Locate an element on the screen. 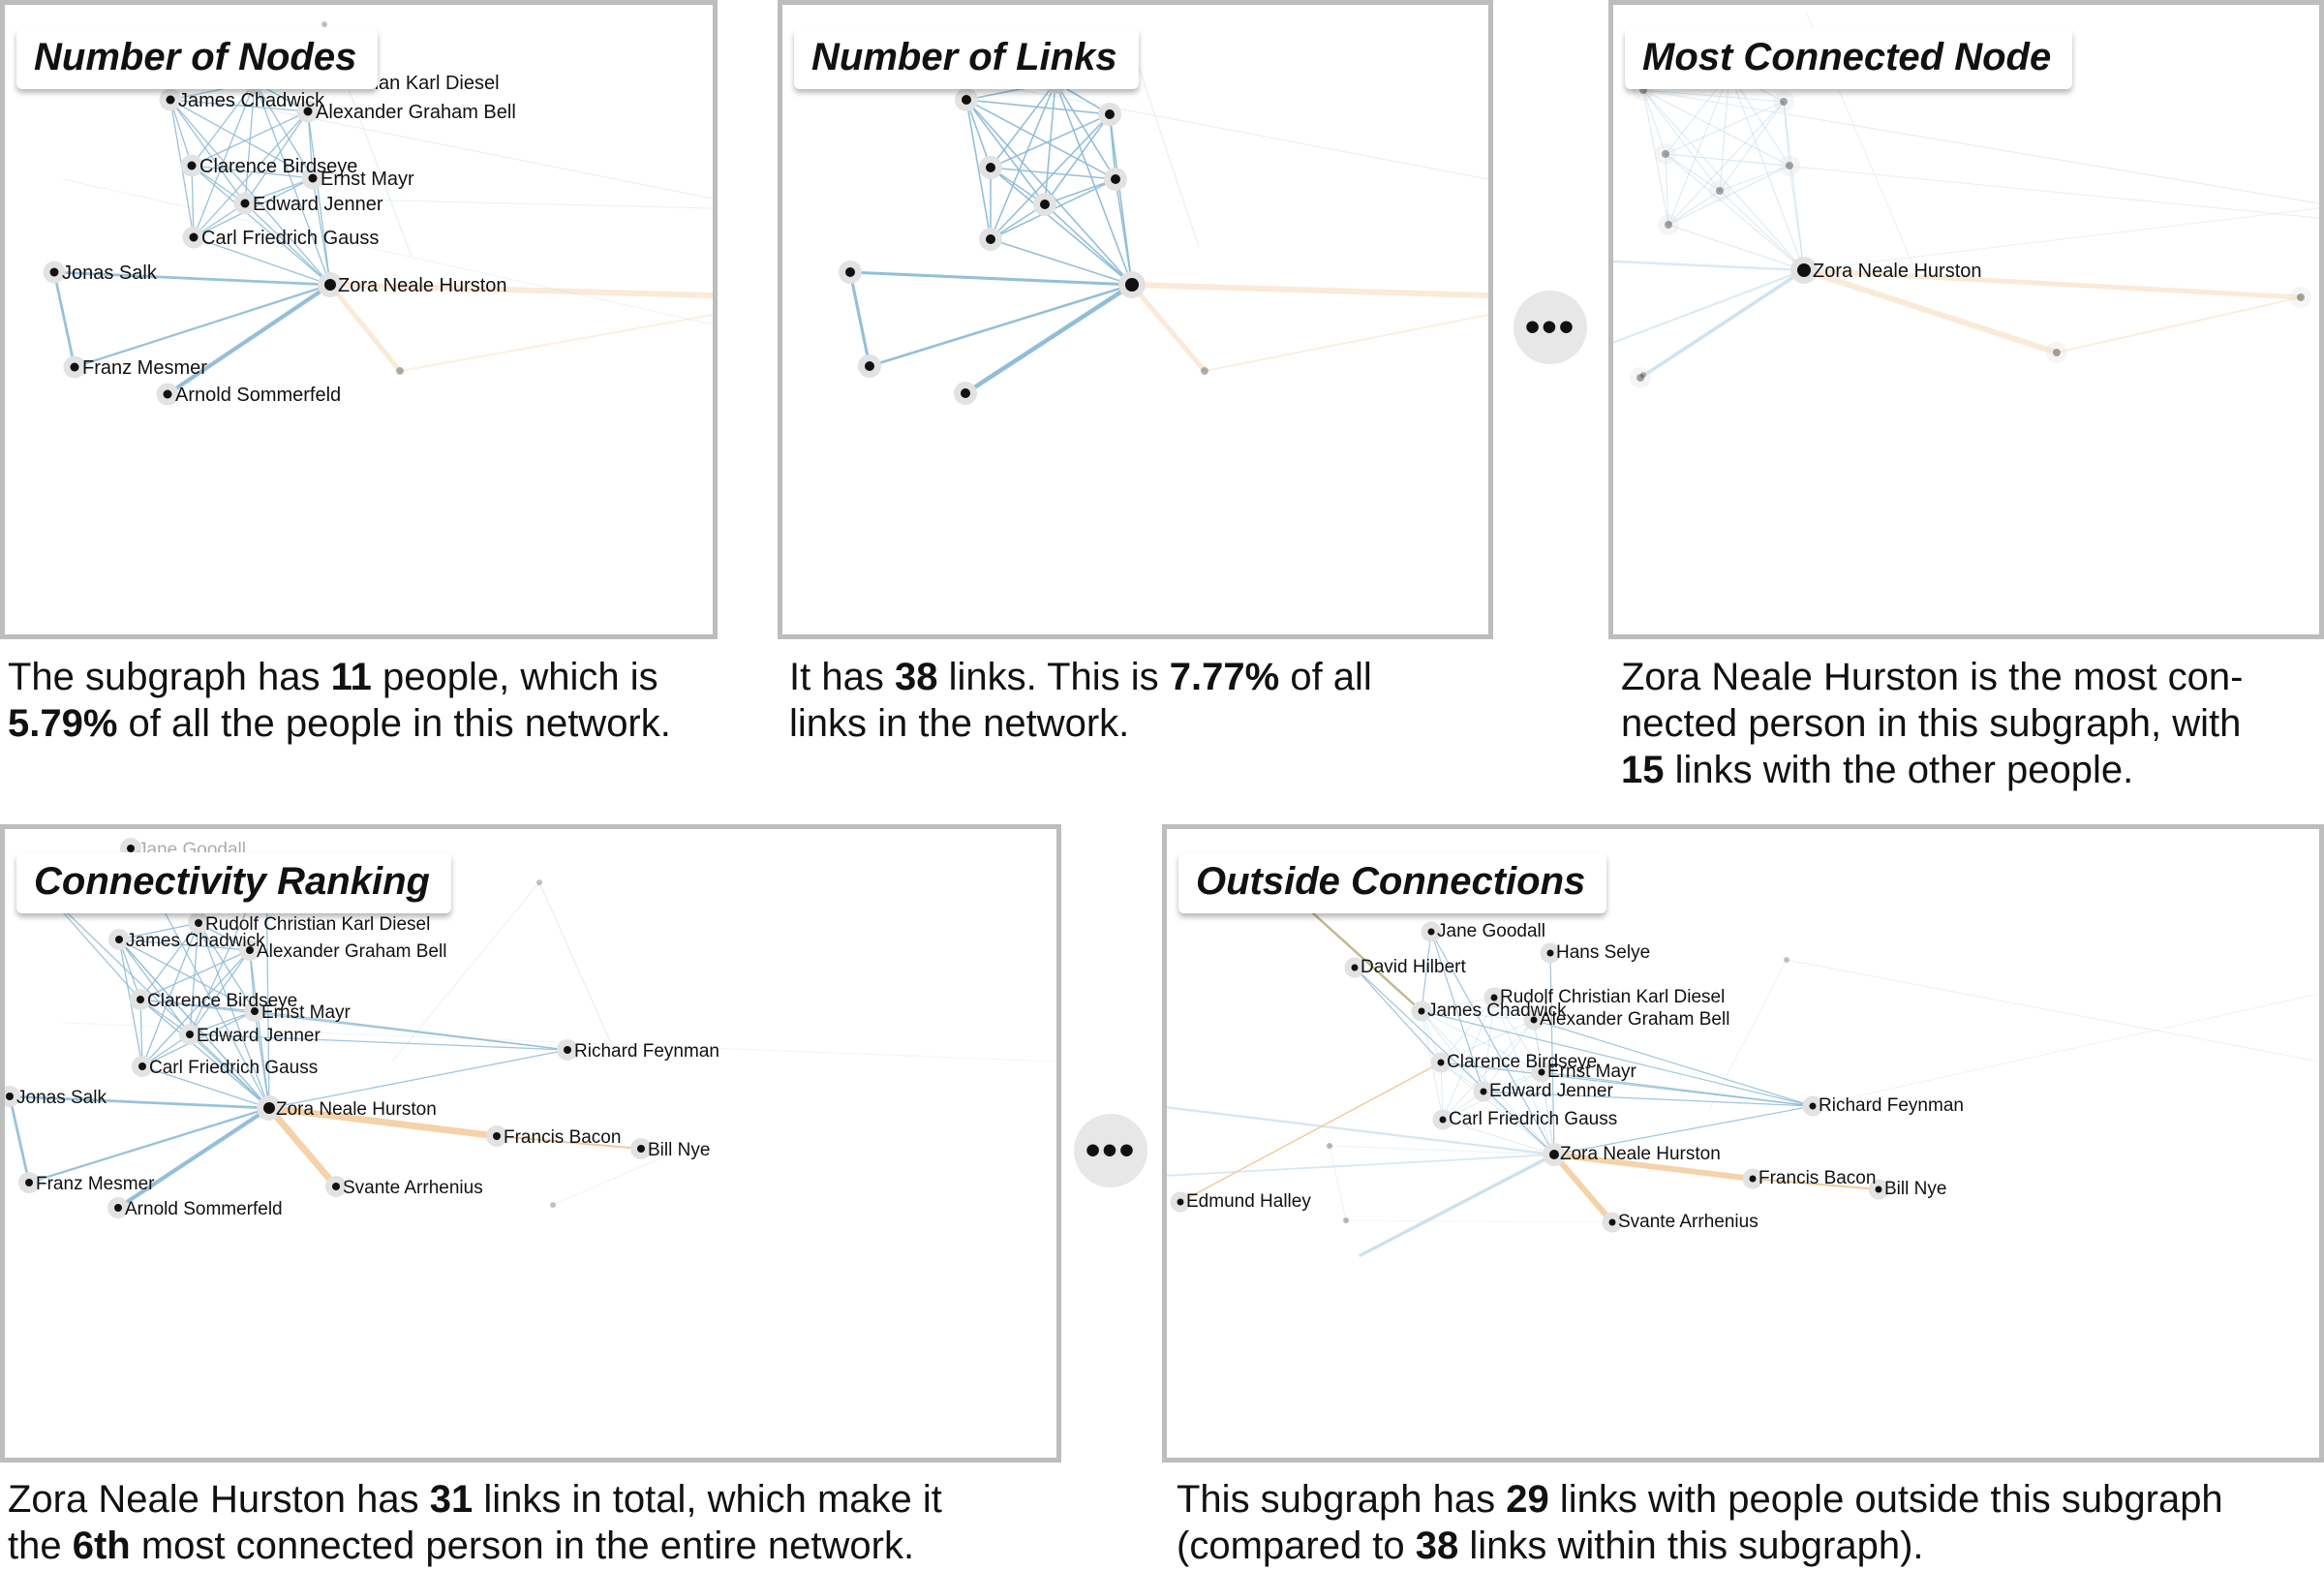 The image size is (2324, 1571). node-label: Edmund Halley is located at coordinates (1249, 1201).